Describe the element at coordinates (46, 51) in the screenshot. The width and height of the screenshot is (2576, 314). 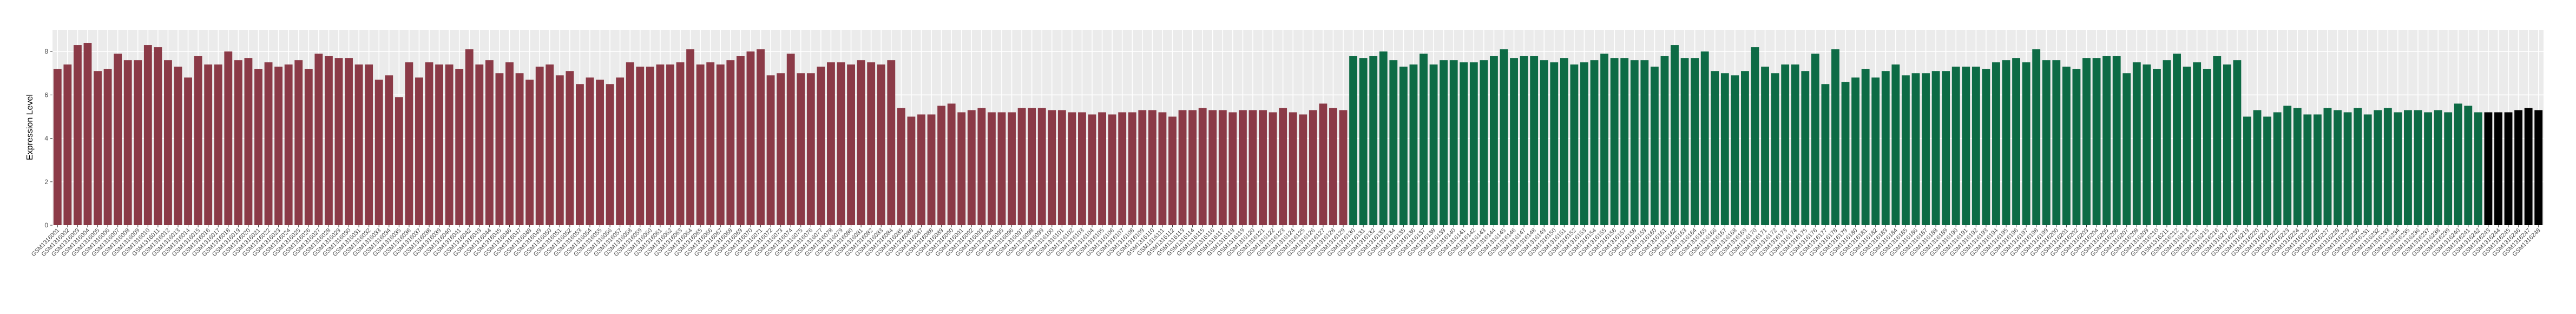
I see `y-tick-label: 8` at that location.